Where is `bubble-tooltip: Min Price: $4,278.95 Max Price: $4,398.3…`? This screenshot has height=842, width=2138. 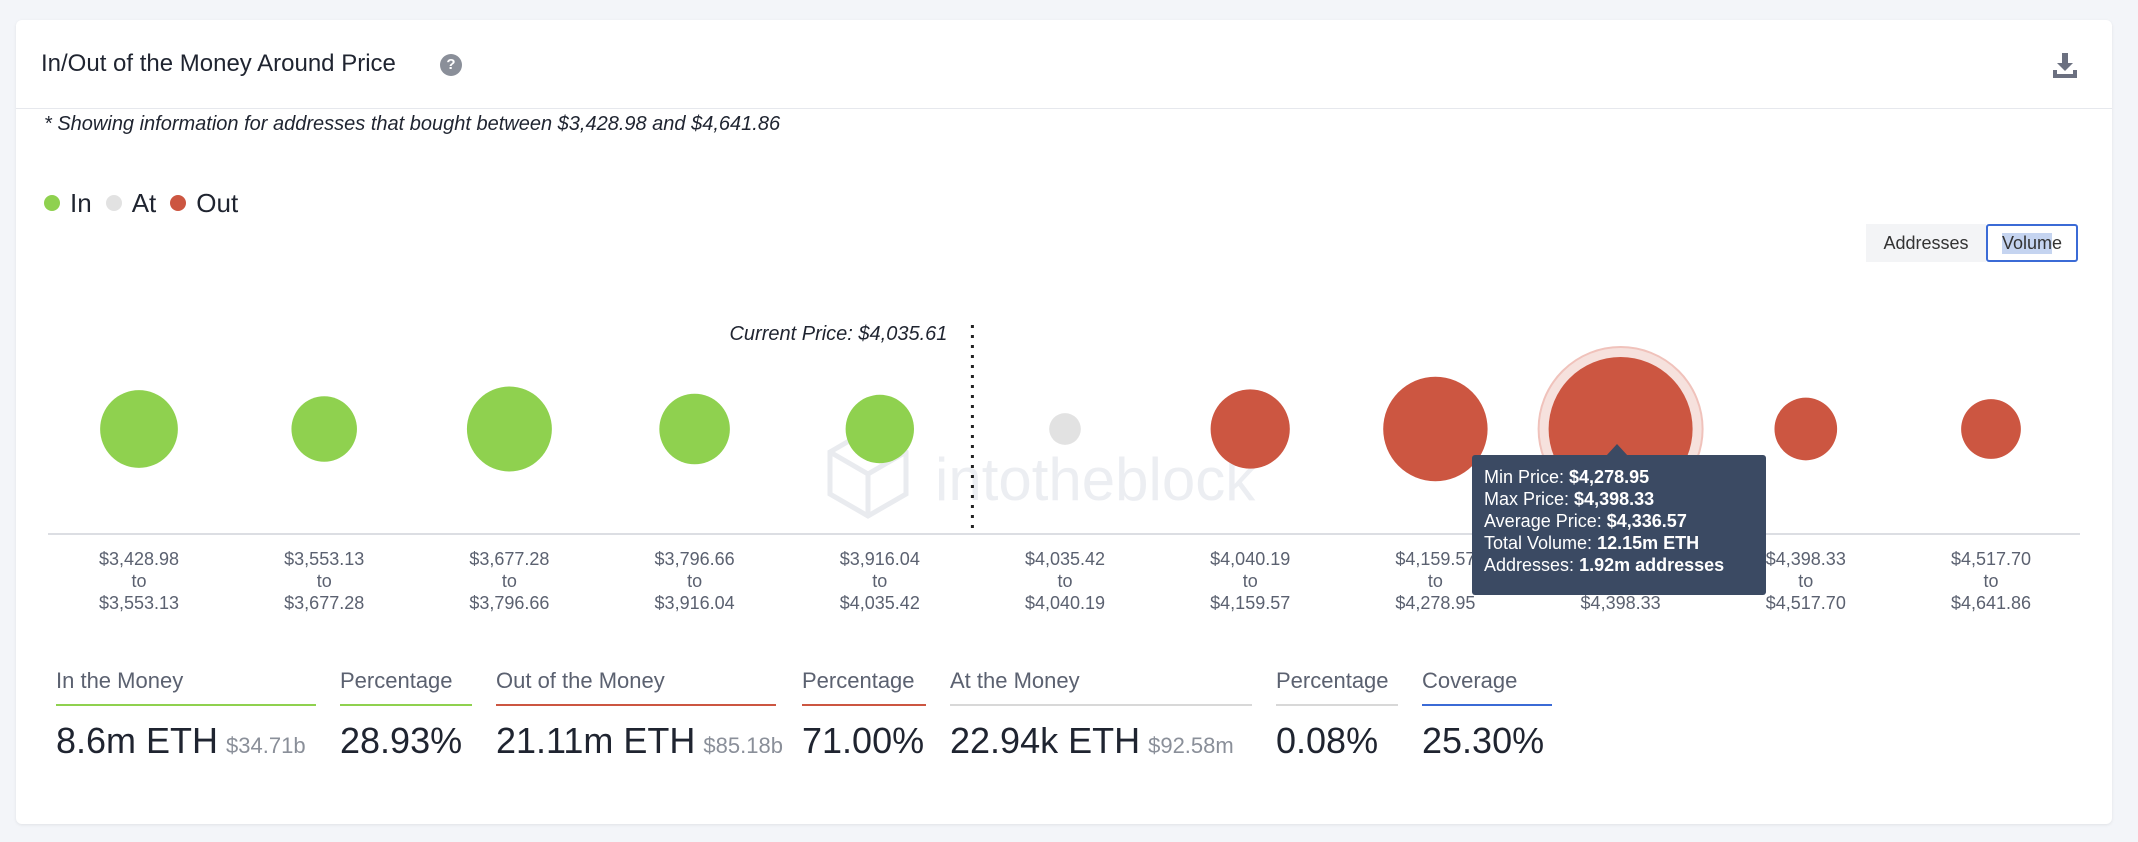
bubble-tooltip: Min Price: $4,278.95 Max Price: $4,398.3… is located at coordinates (1619, 525).